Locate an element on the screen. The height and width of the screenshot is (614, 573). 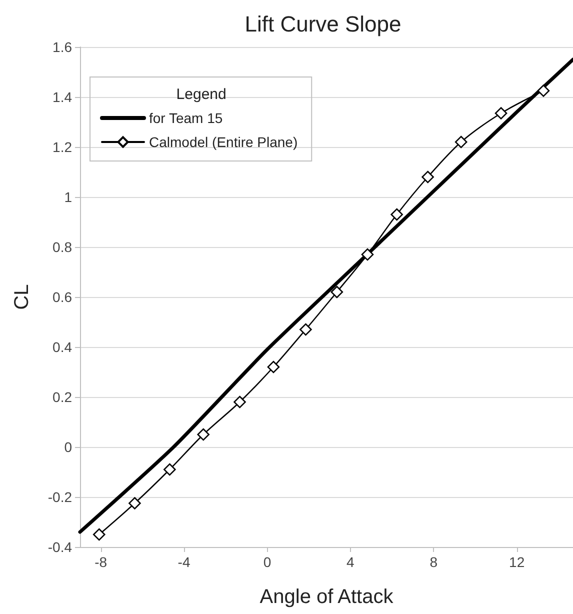
y-tick-label: 0.8 is located at coordinates (62, 247).